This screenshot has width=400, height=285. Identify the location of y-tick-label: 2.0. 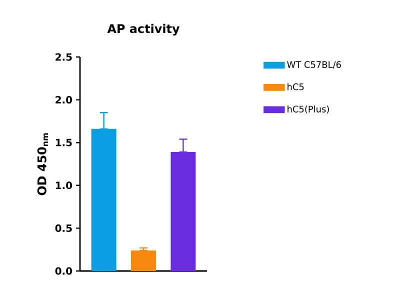
(64, 100).